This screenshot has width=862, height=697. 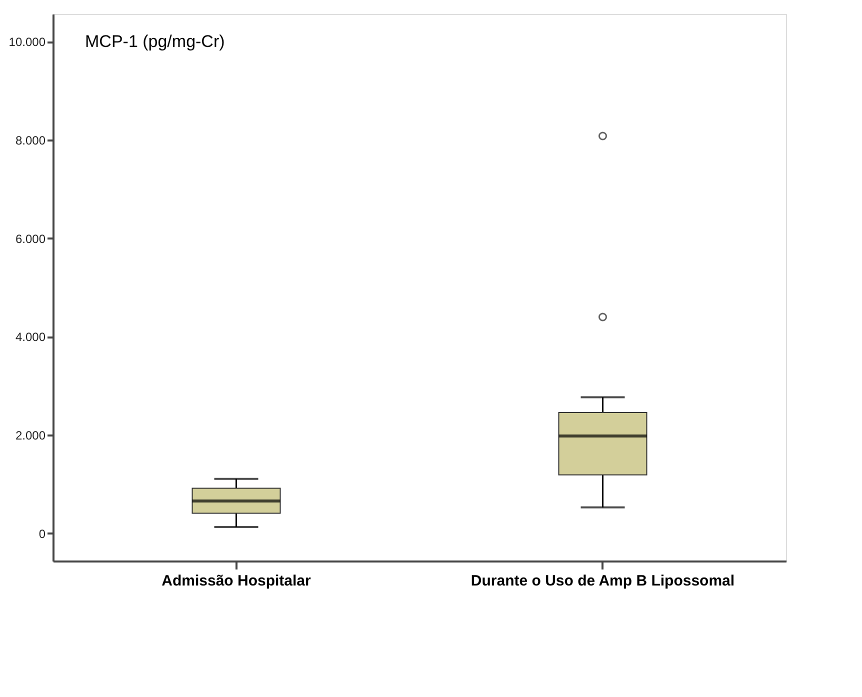 What do you see at coordinates (30, 140) in the screenshot?
I see `y-tick-label: 8.000` at bounding box center [30, 140].